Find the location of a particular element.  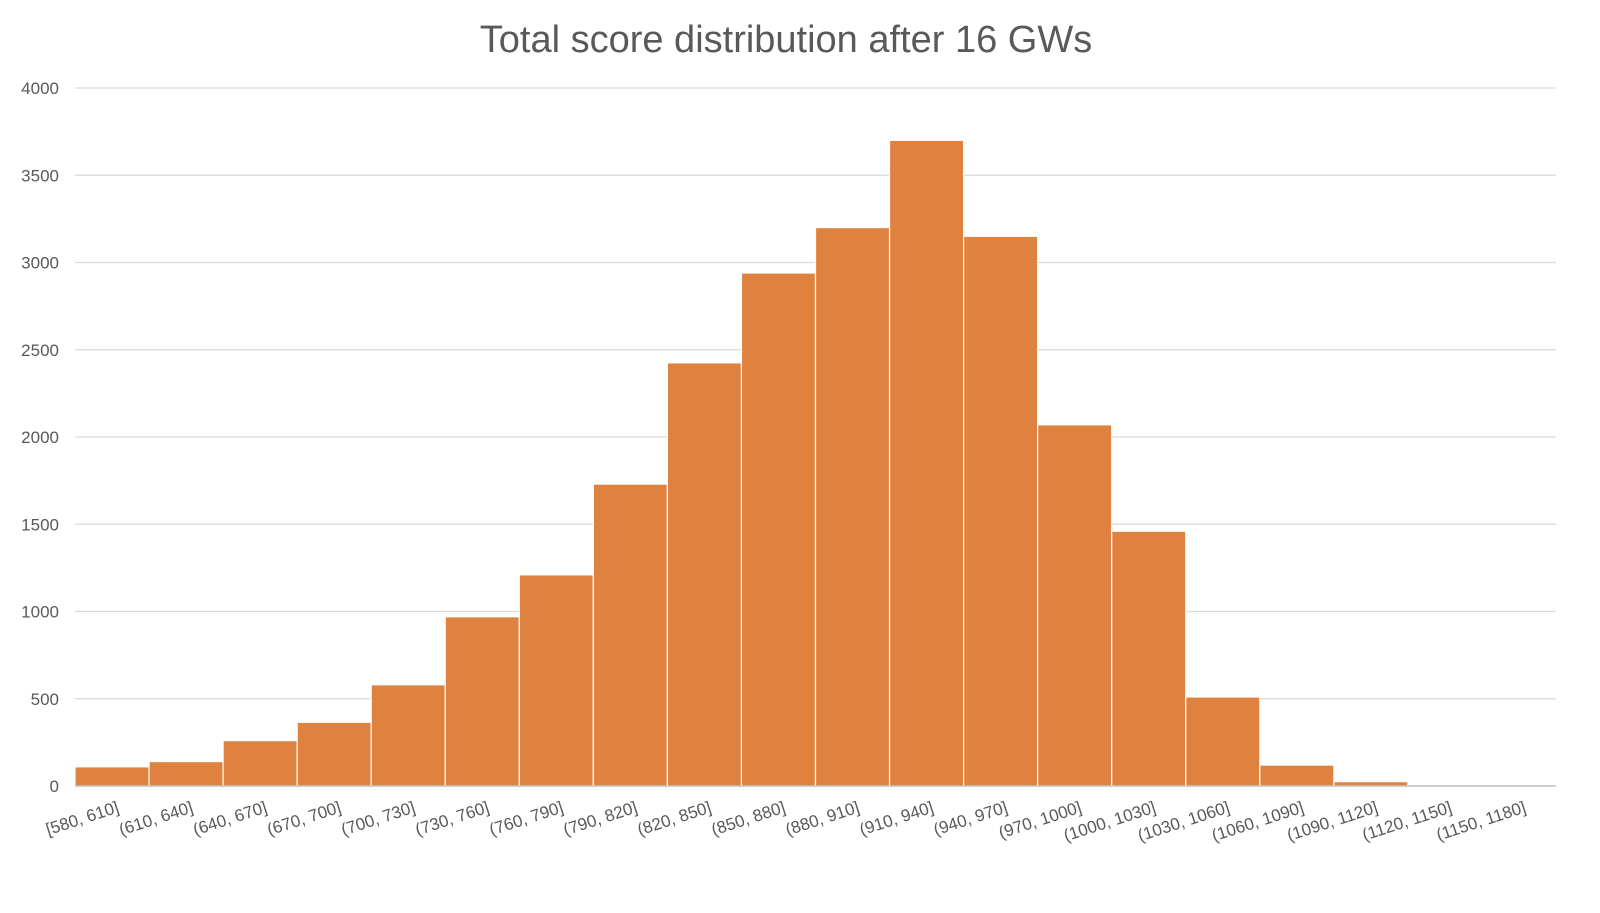

x-tick-label: (880, 910] is located at coordinates (822, 819).